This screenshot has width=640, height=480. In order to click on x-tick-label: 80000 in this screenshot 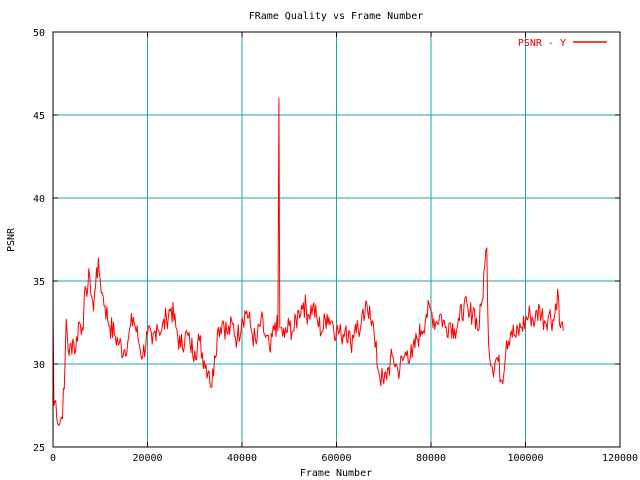, I will do `click(431, 458)`.